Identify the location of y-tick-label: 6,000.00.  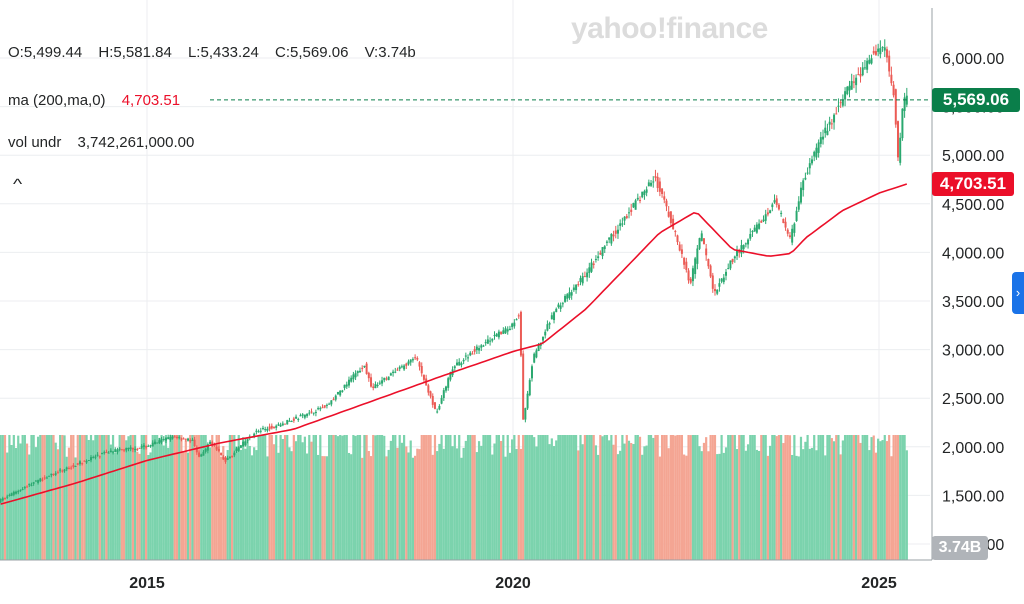
(973, 59).